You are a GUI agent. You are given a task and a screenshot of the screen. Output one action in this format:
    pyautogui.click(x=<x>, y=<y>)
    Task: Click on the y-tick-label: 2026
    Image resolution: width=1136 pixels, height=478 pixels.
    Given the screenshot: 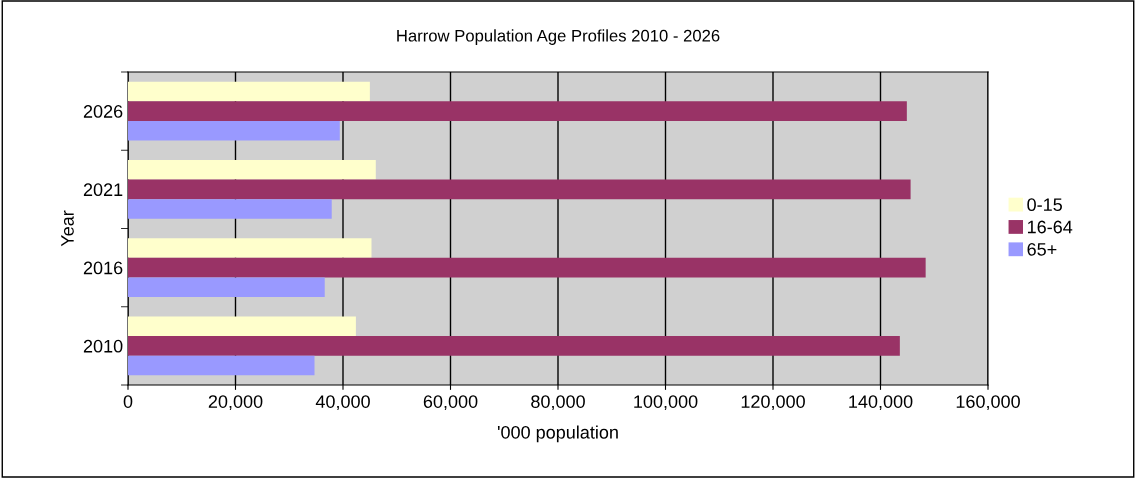 What is the action you would take?
    pyautogui.click(x=103, y=111)
    